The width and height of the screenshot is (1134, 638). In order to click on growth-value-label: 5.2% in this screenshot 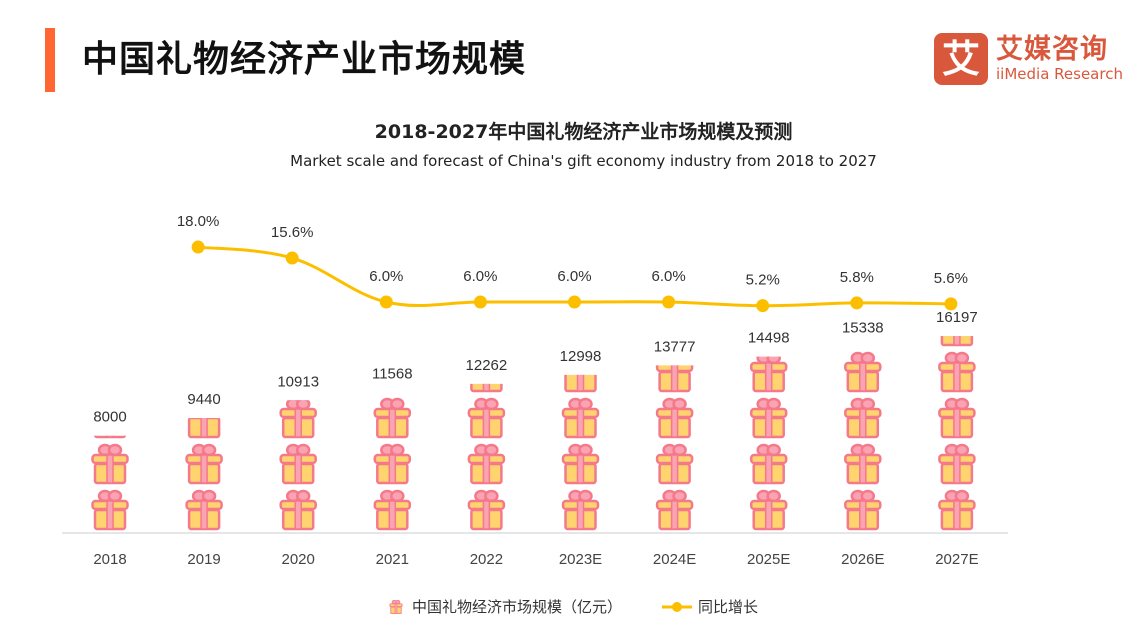, I will do `click(763, 280)`.